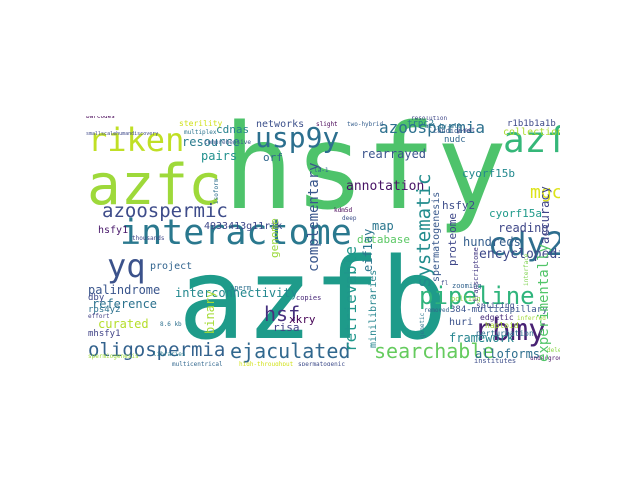 This screenshot has height=480, width=640. What do you see at coordinates (466, 130) in the screenshot?
I see `word: y-est` at bounding box center [466, 130].